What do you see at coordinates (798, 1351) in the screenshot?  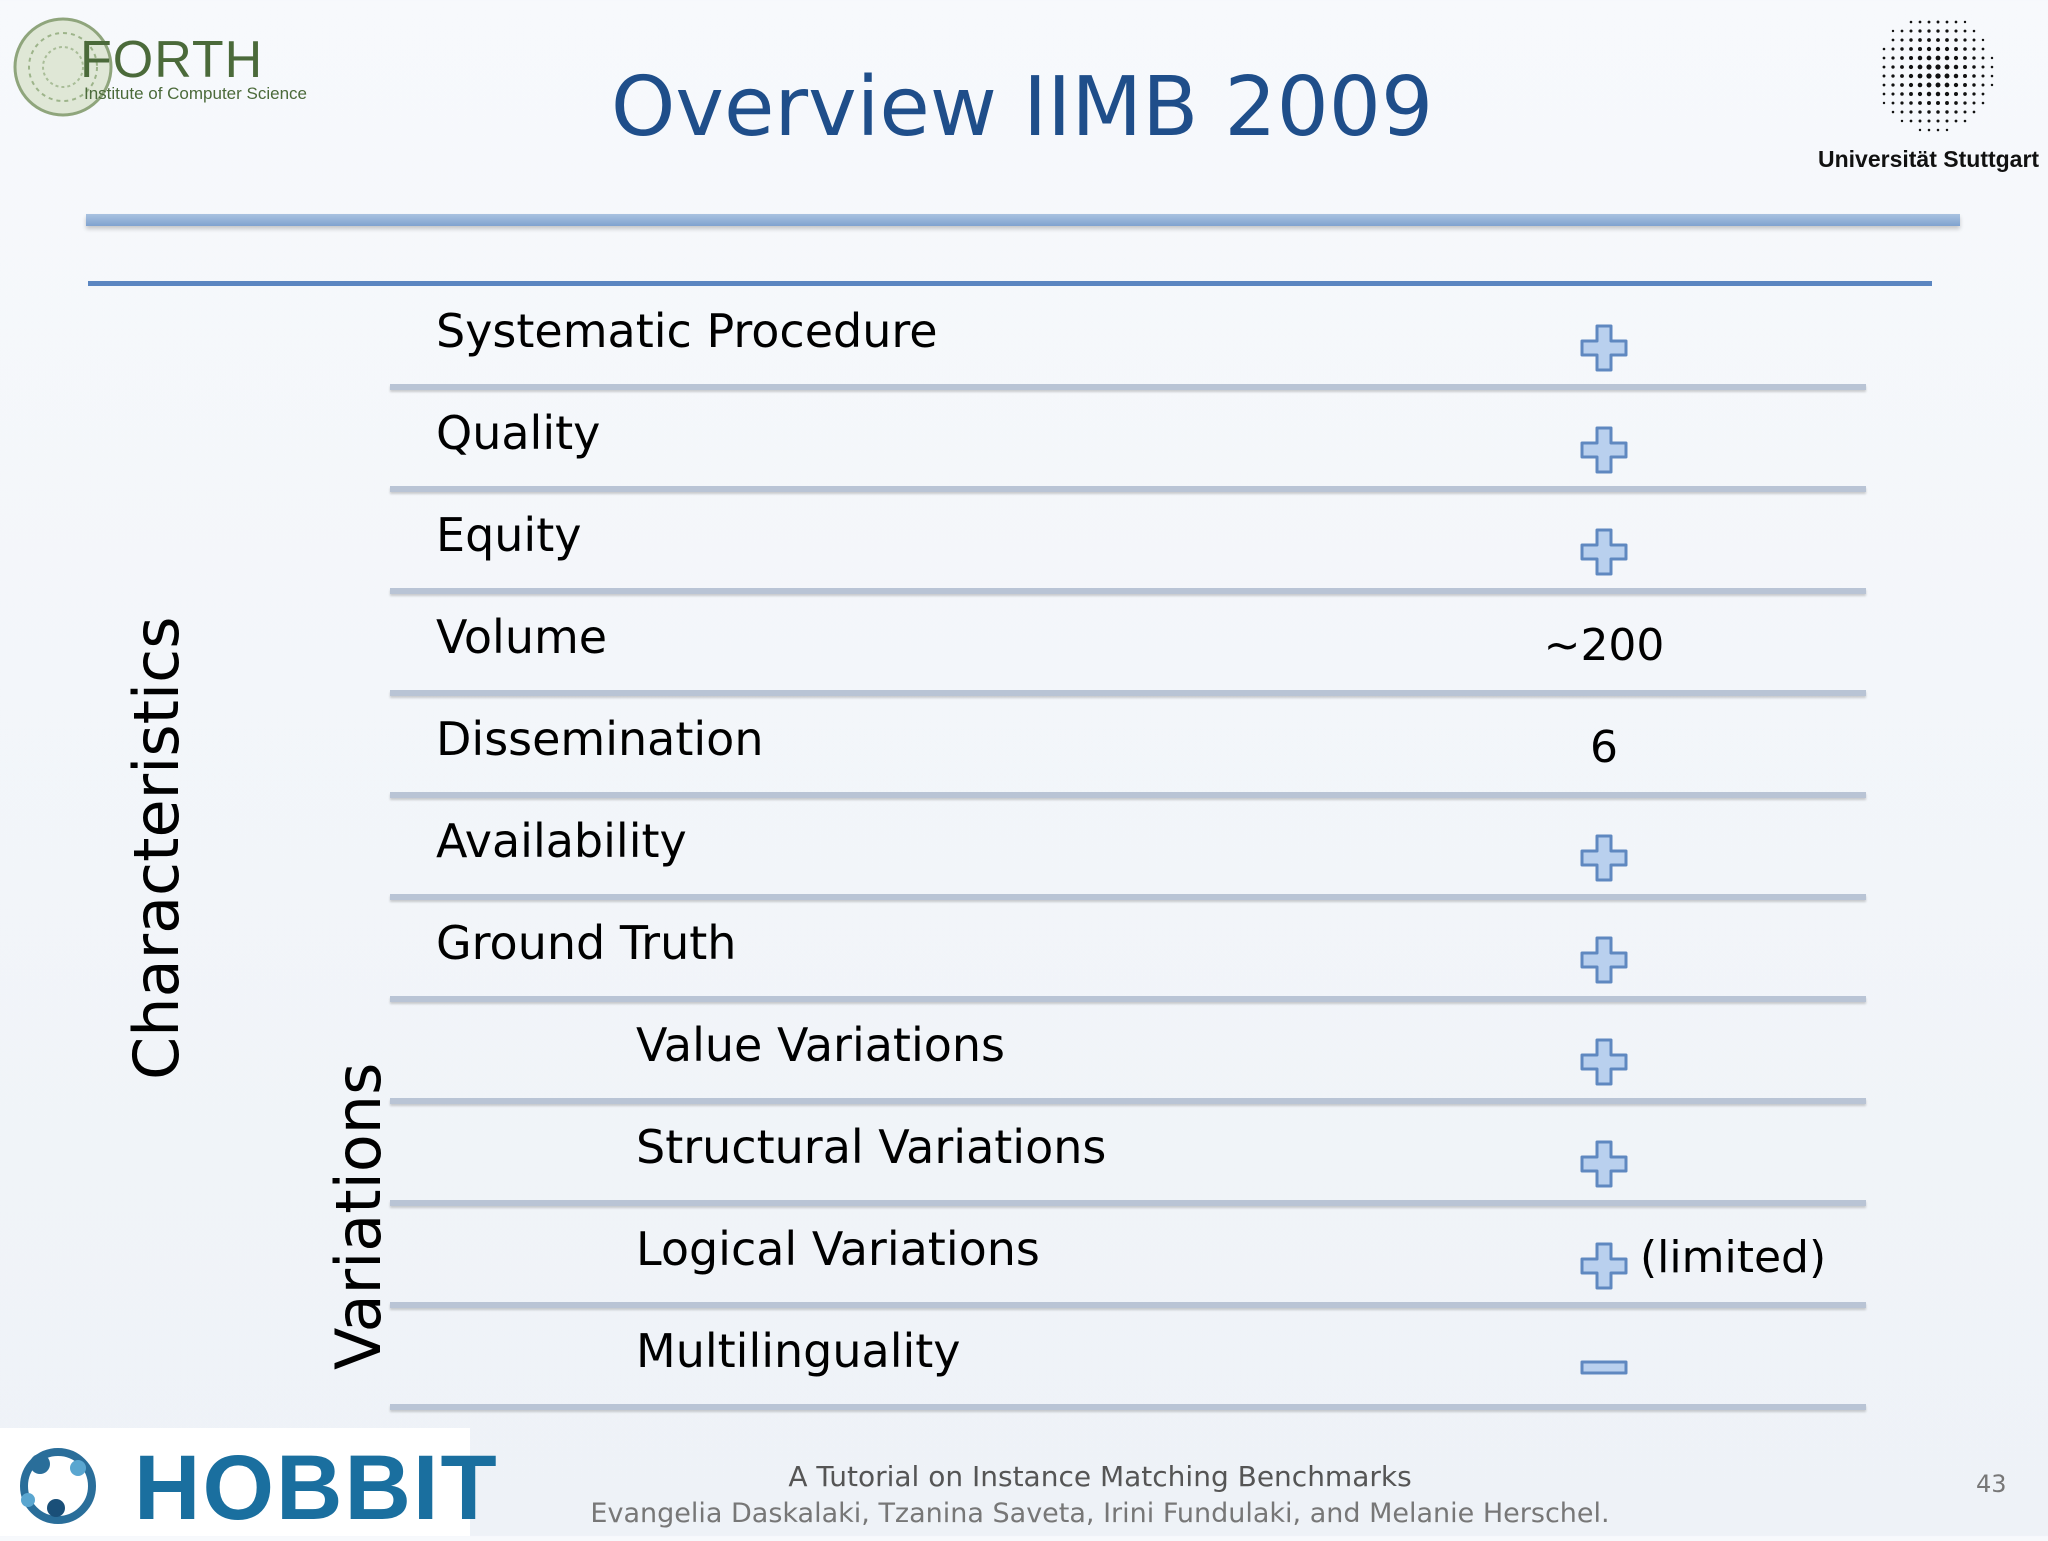 I see `row-label: Multilinguality` at bounding box center [798, 1351].